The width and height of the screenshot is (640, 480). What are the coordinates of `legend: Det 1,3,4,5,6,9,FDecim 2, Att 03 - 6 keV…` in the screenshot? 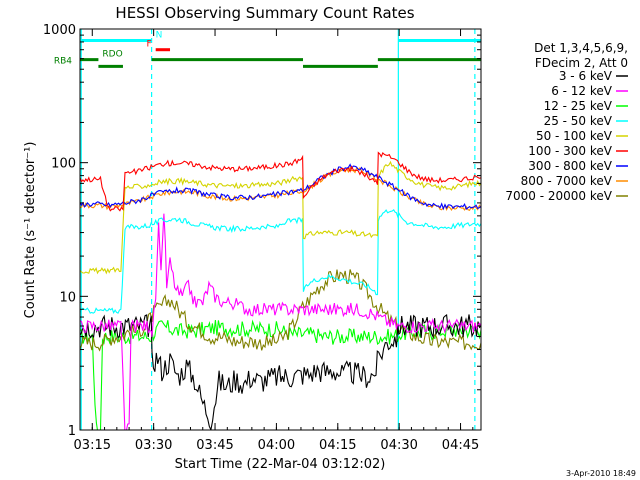 It's located at (566, 122).